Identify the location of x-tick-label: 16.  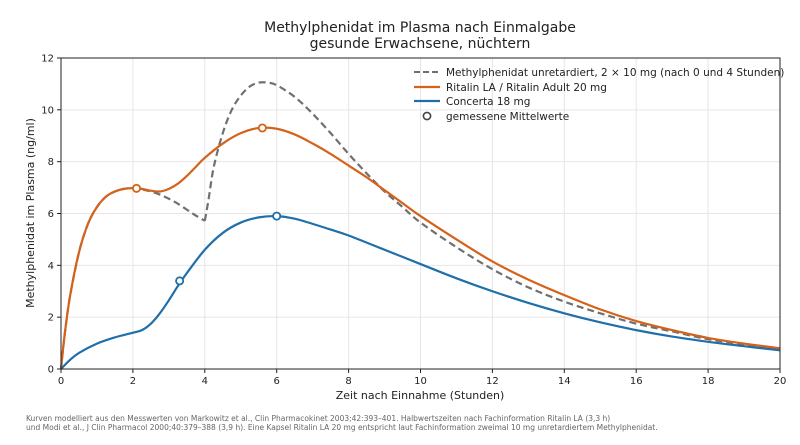
(636, 381).